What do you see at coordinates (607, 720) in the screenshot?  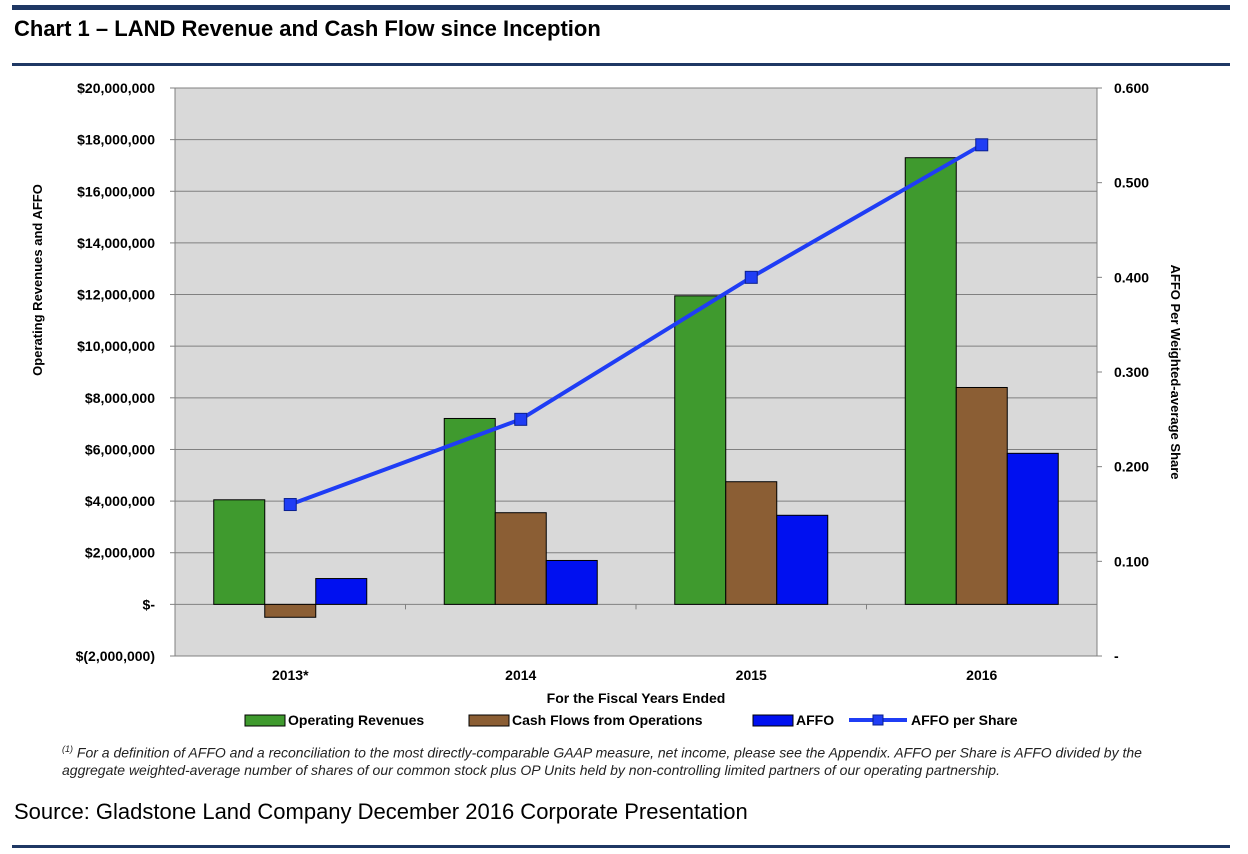 I see `legend-label: Cash Flows from Operations` at bounding box center [607, 720].